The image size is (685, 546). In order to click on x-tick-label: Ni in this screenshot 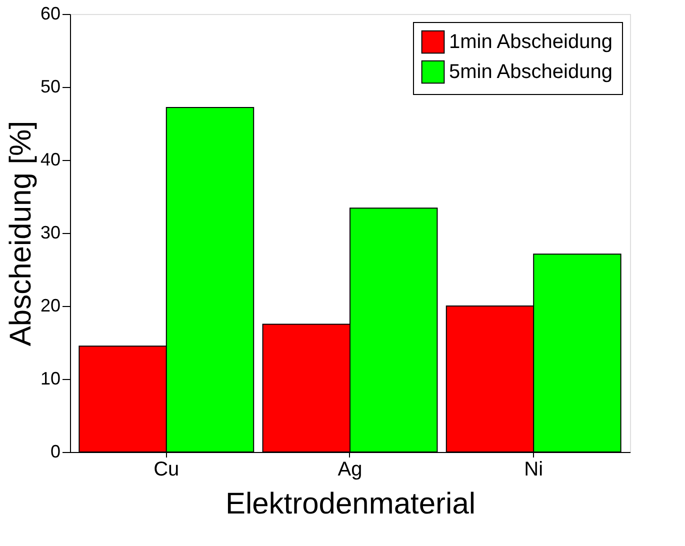, I will do `click(534, 469)`.